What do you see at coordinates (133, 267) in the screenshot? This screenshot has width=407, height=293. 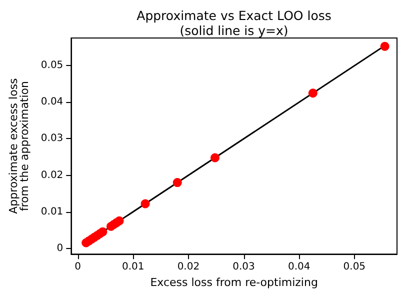 I see `x-tick-label: 0.01` at bounding box center [133, 267].